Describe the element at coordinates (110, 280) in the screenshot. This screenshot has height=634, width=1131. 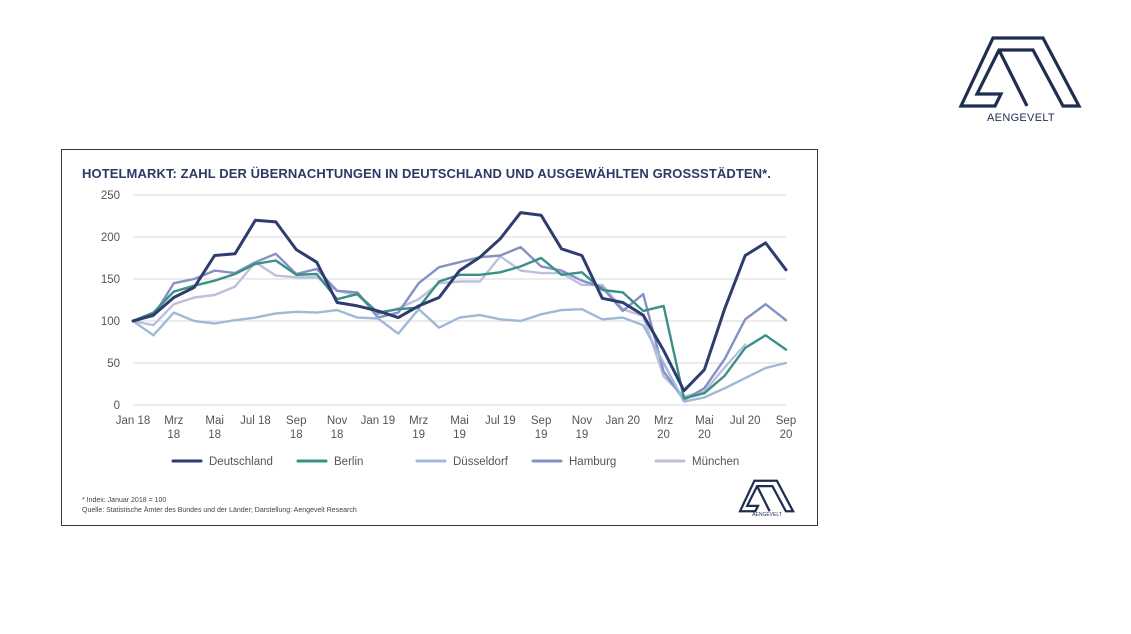
I see `y-tick-label: 150` at that location.